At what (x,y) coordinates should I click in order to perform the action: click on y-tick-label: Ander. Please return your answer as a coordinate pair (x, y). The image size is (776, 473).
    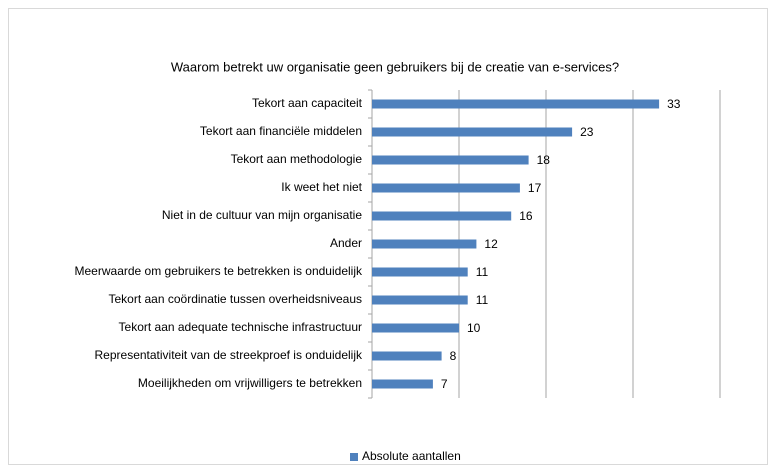
    Looking at the image, I should click on (346, 243).